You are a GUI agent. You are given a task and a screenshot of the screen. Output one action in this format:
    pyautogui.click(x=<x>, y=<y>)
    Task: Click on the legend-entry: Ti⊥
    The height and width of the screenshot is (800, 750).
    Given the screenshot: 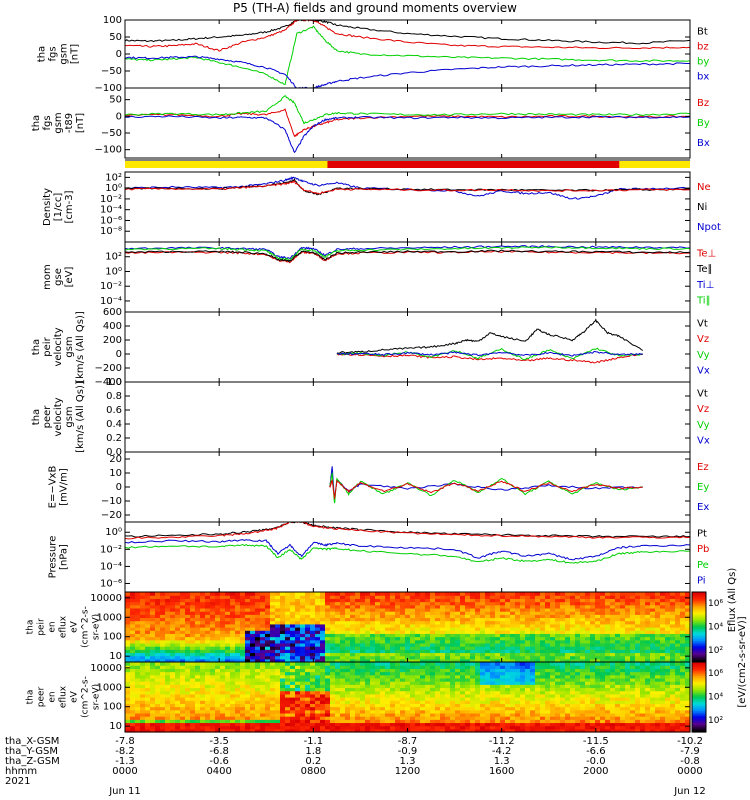 What is the action you would take?
    pyautogui.click(x=705, y=285)
    